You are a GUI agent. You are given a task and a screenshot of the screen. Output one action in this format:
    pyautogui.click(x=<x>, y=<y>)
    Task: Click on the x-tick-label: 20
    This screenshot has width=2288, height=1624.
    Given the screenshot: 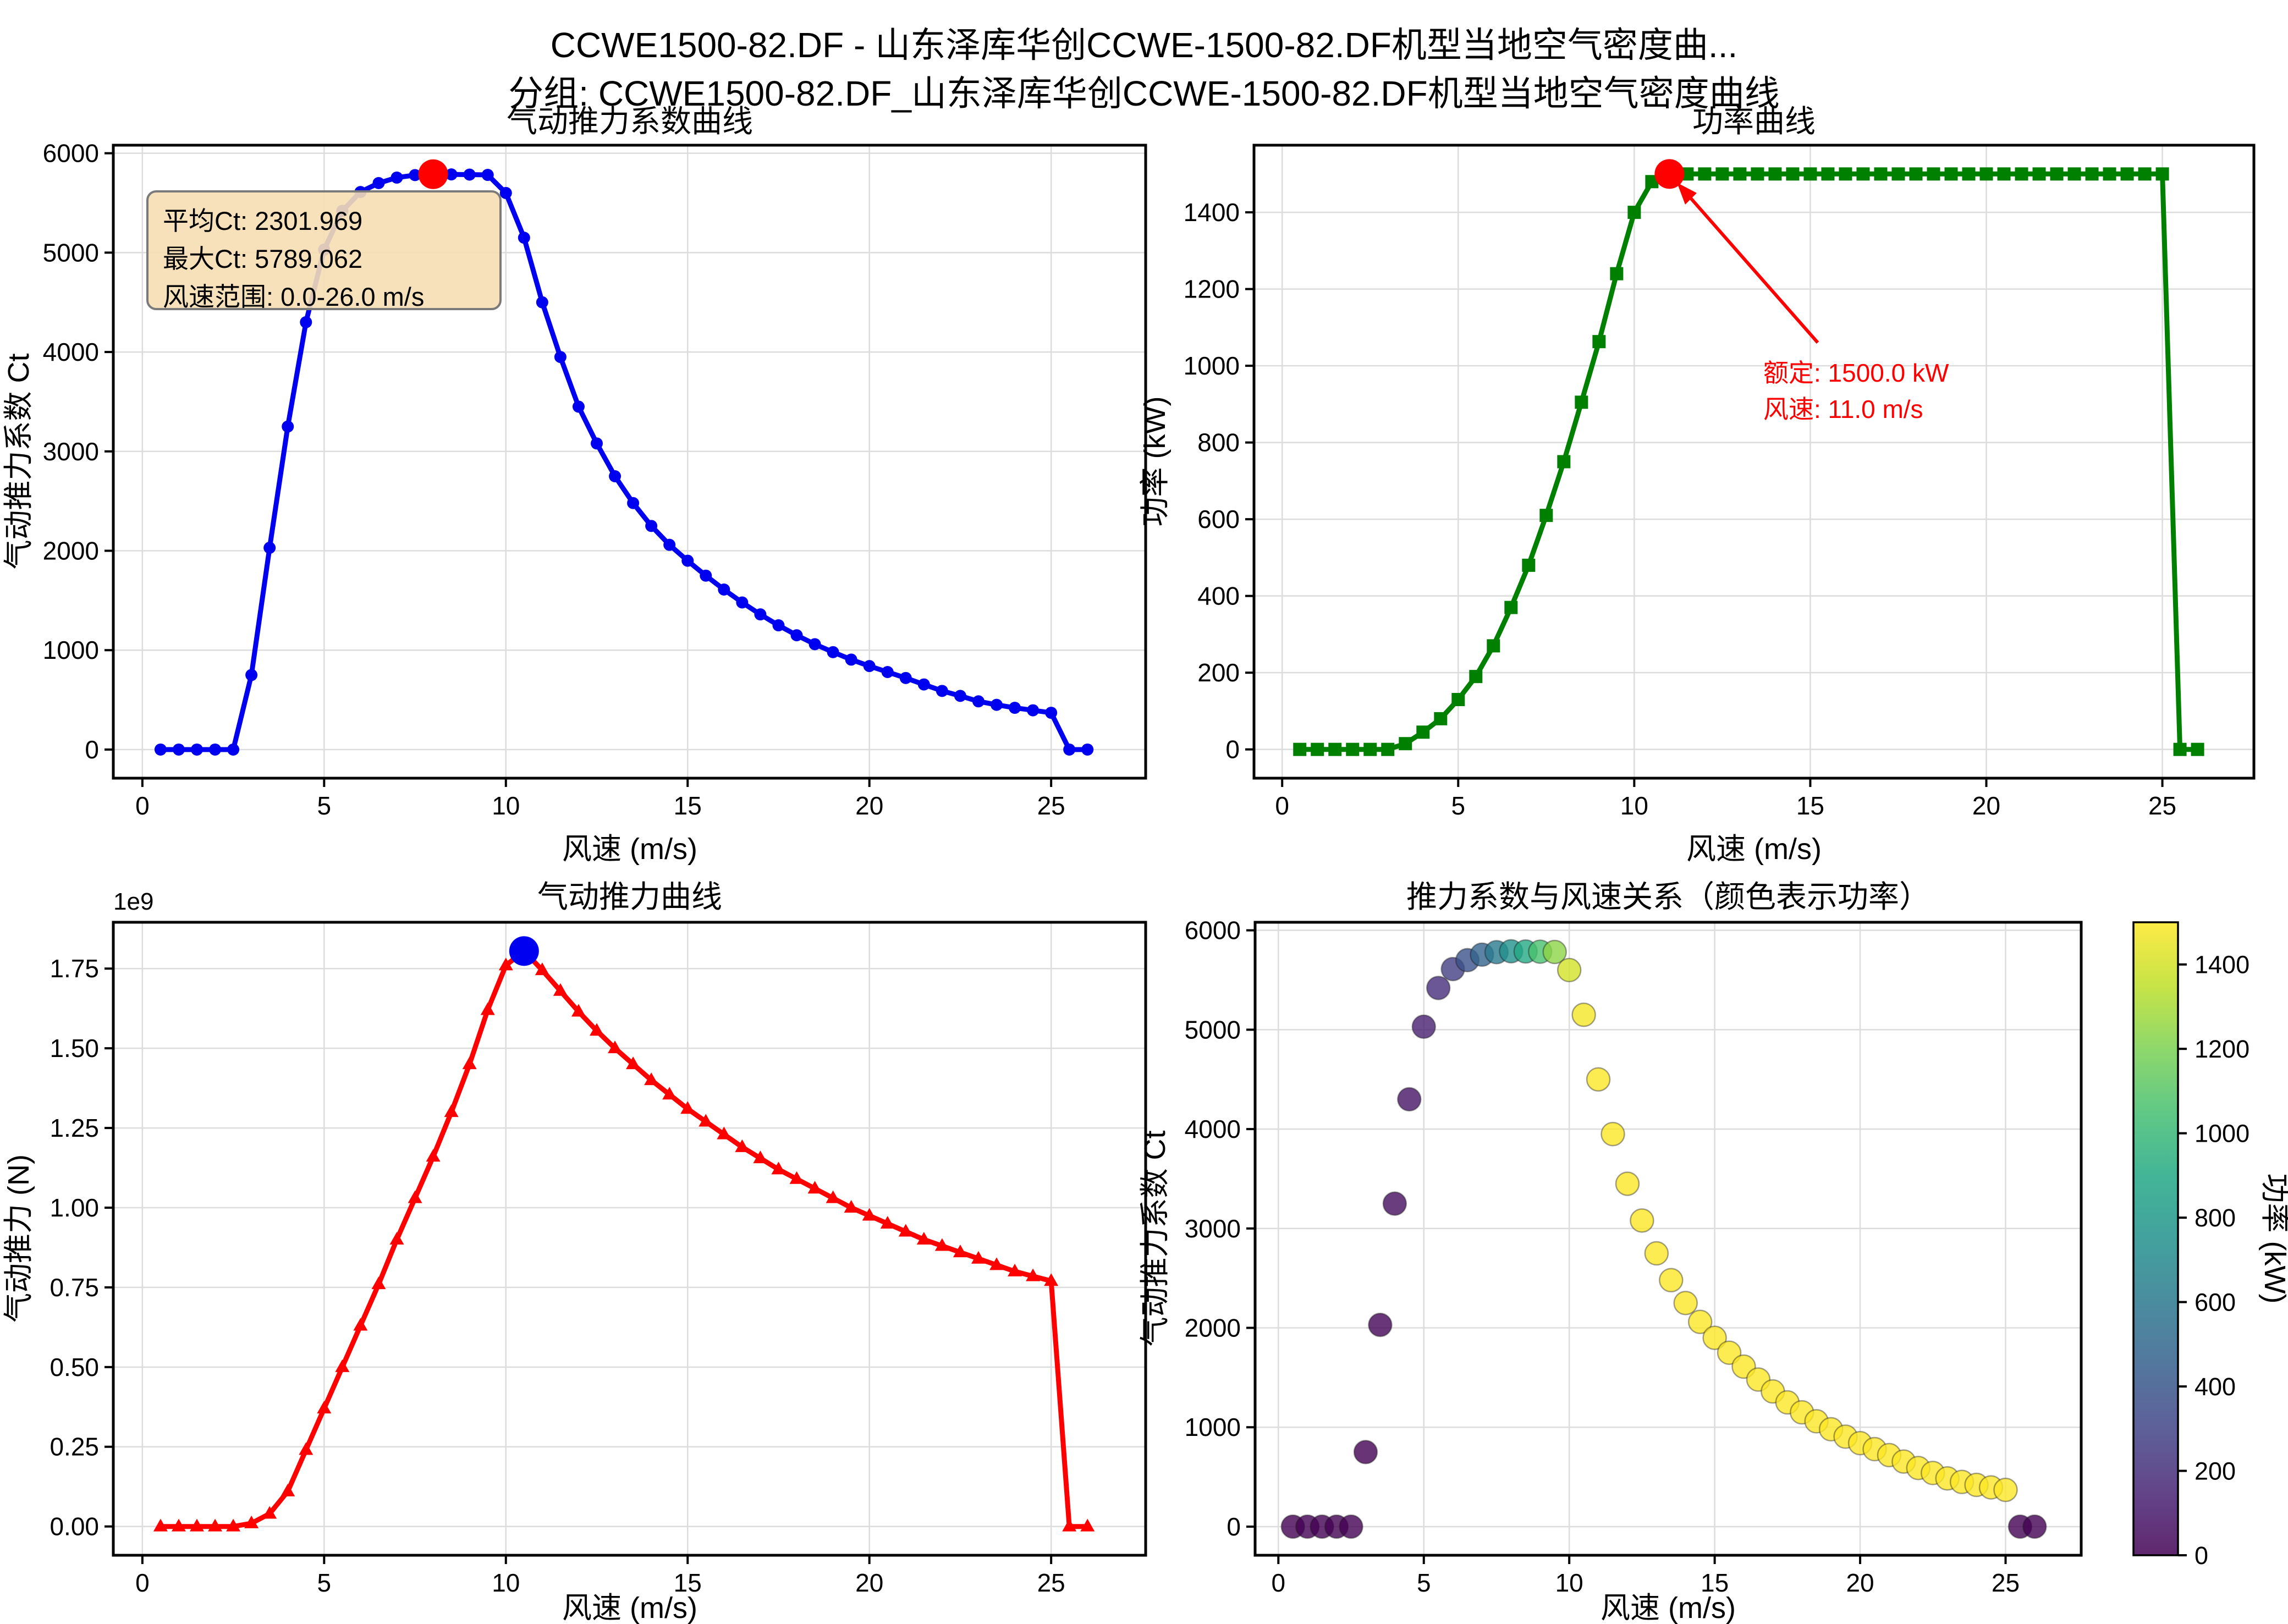 What is the action you would take?
    pyautogui.click(x=1860, y=1582)
    